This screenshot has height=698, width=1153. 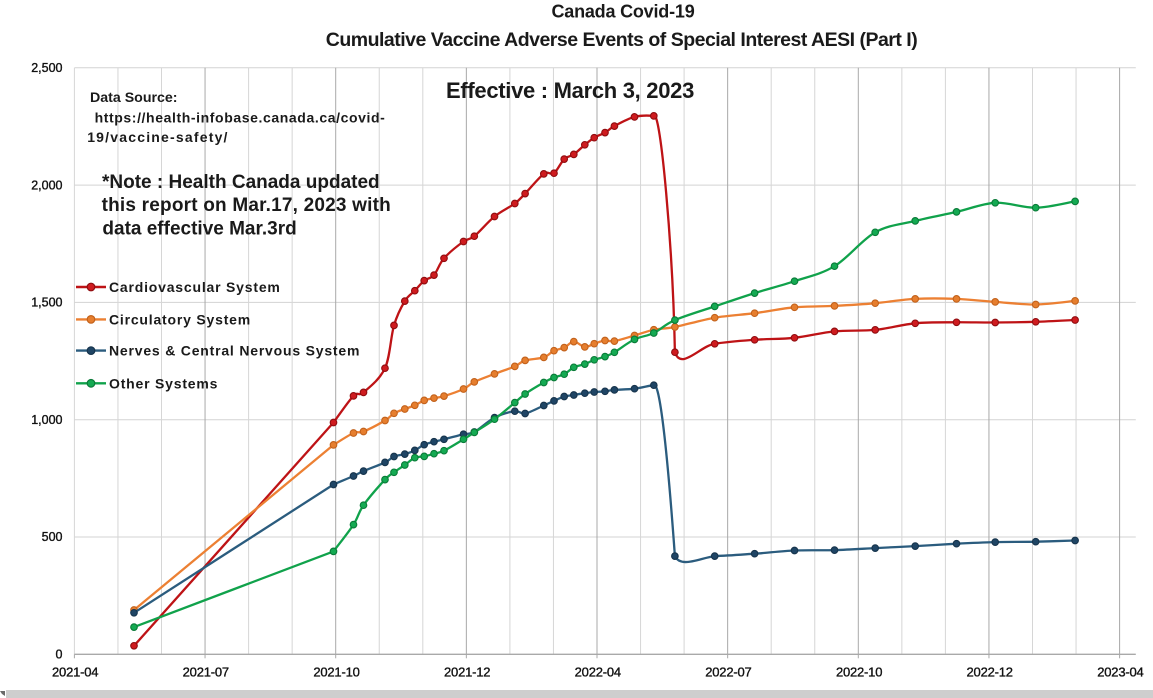 What do you see at coordinates (570, 90) in the screenshot?
I see `svg-text: Effective : March 3, 2023` at bounding box center [570, 90].